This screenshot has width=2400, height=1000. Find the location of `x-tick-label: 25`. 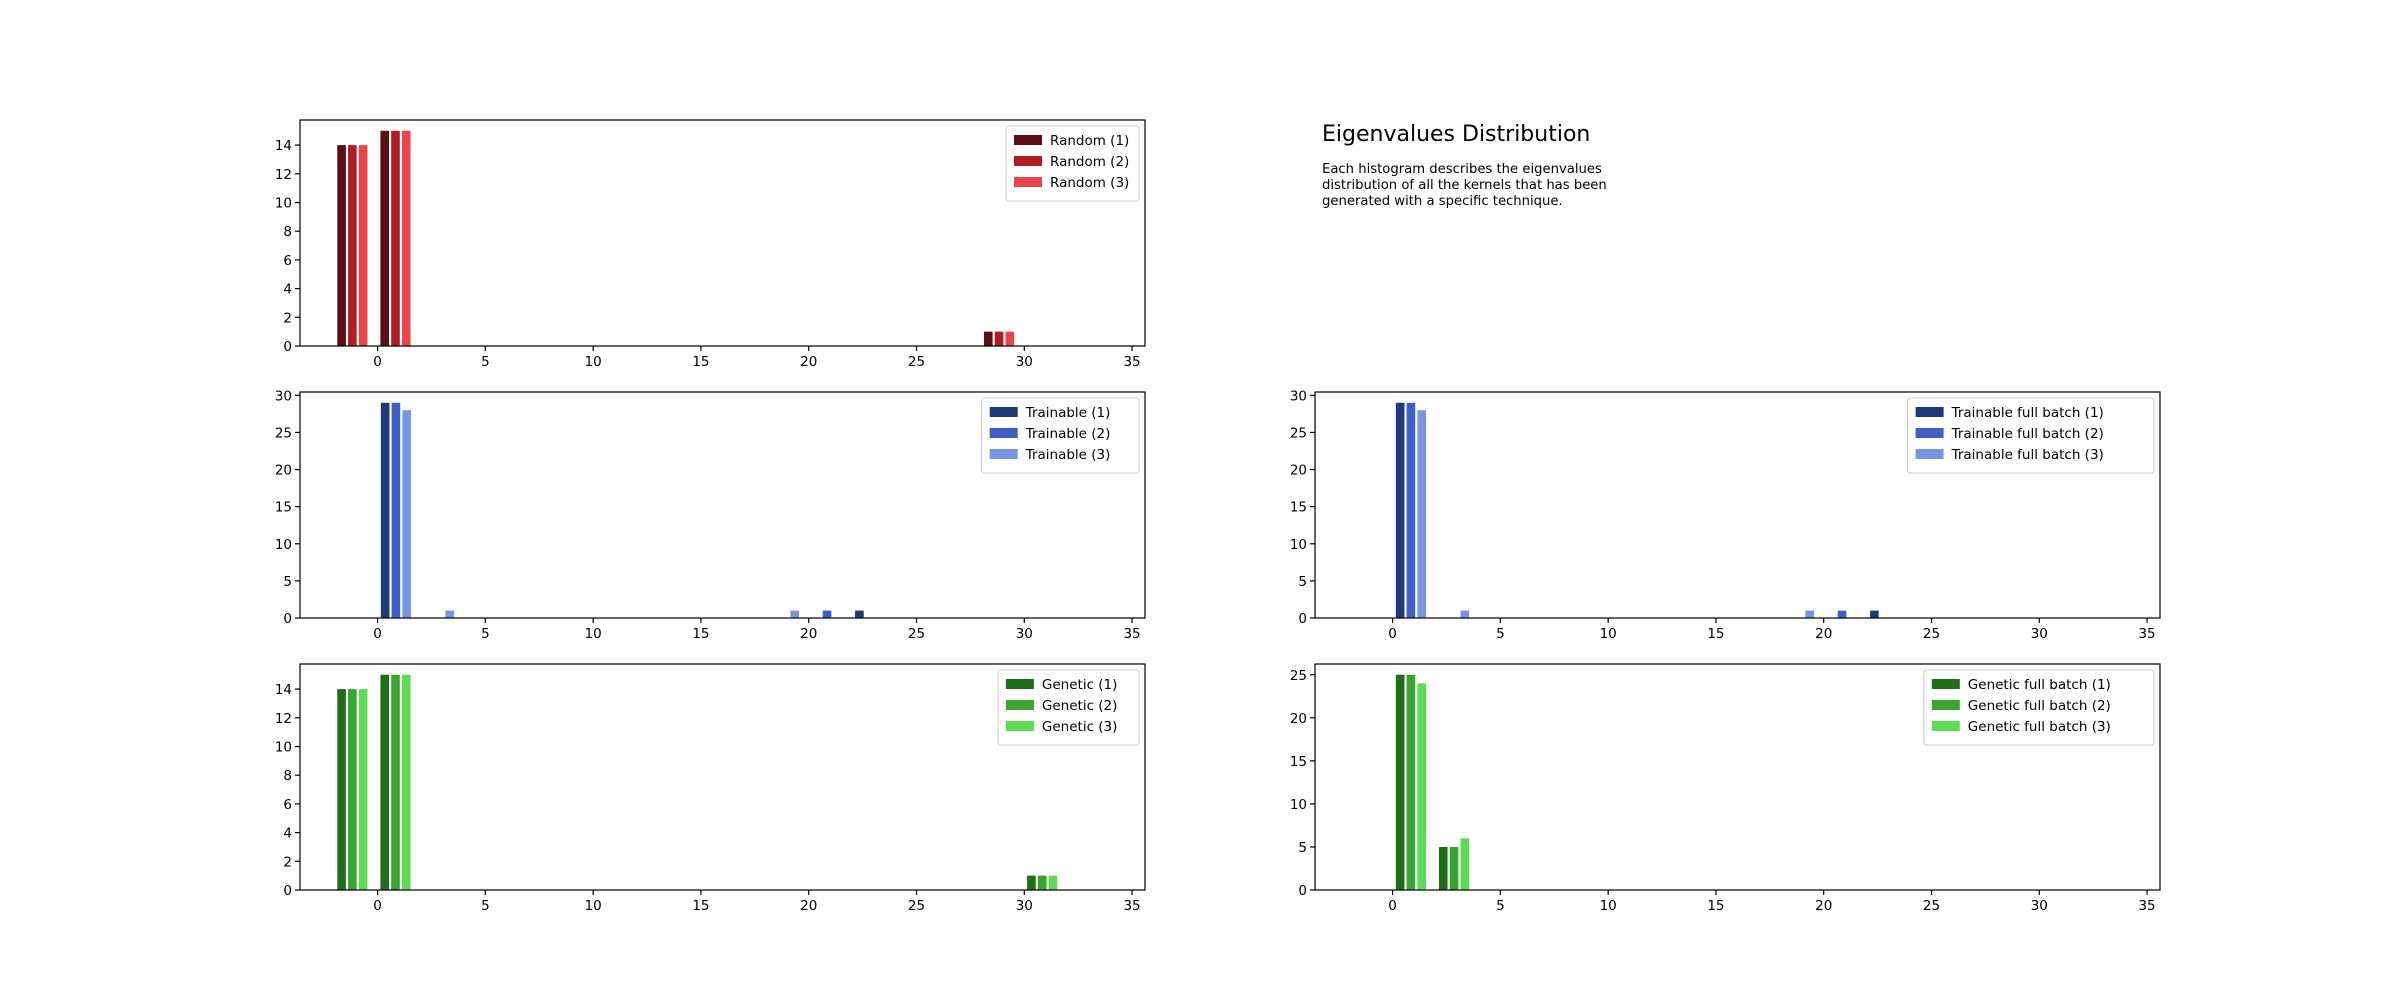

x-tick-label: 25 is located at coordinates (916, 634).